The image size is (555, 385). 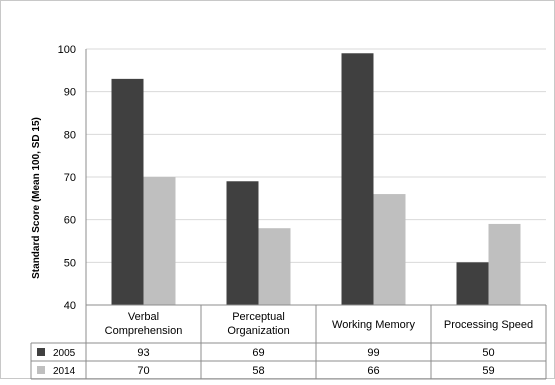 What do you see at coordinates (258, 353) in the screenshot?
I see `data-label: 69` at bounding box center [258, 353].